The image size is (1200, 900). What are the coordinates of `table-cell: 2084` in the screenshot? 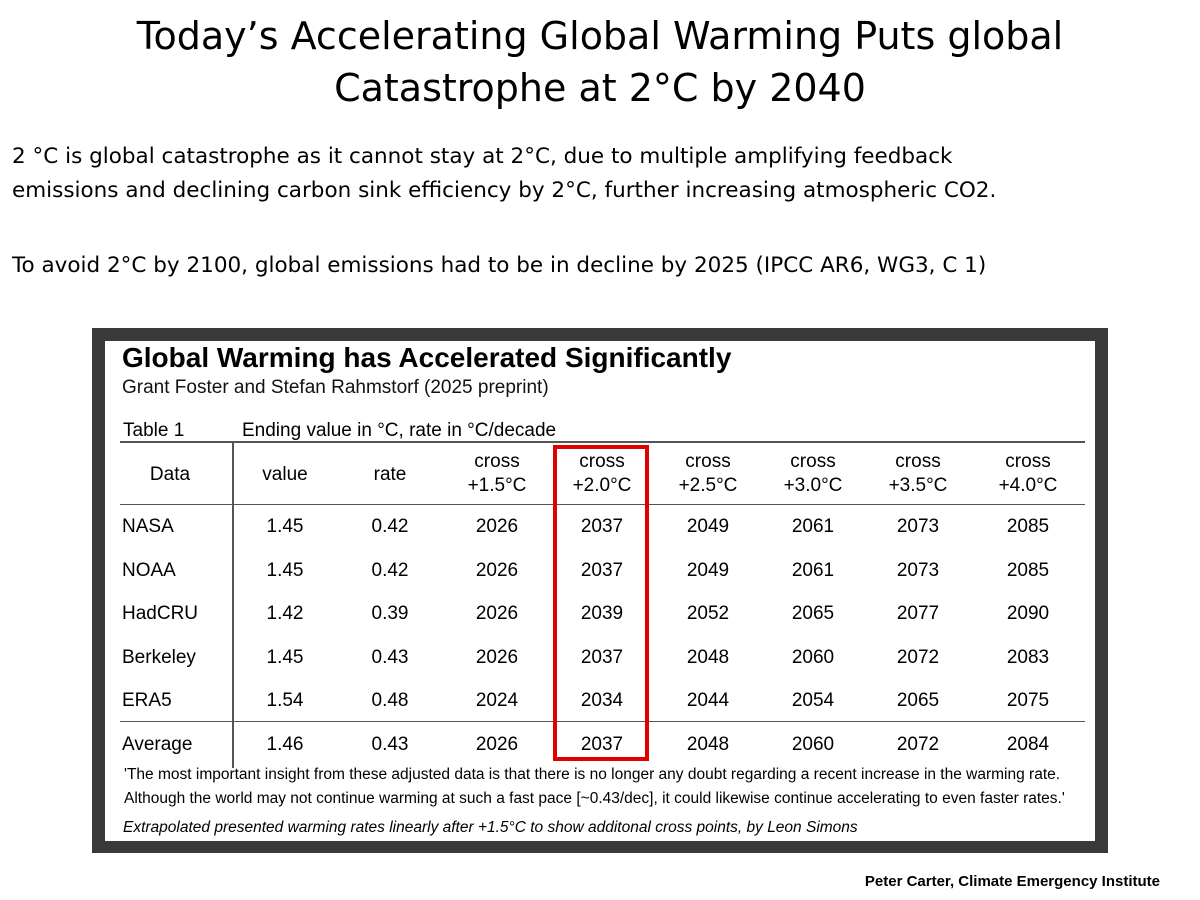 It's located at (1028, 744).